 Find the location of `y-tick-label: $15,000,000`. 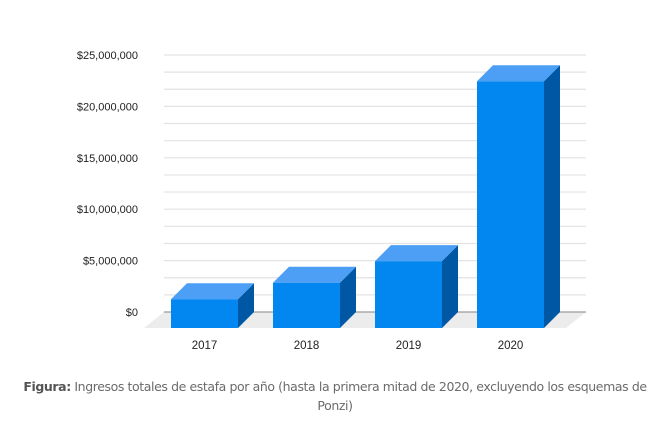

y-tick-label: $15,000,000 is located at coordinates (107, 159).